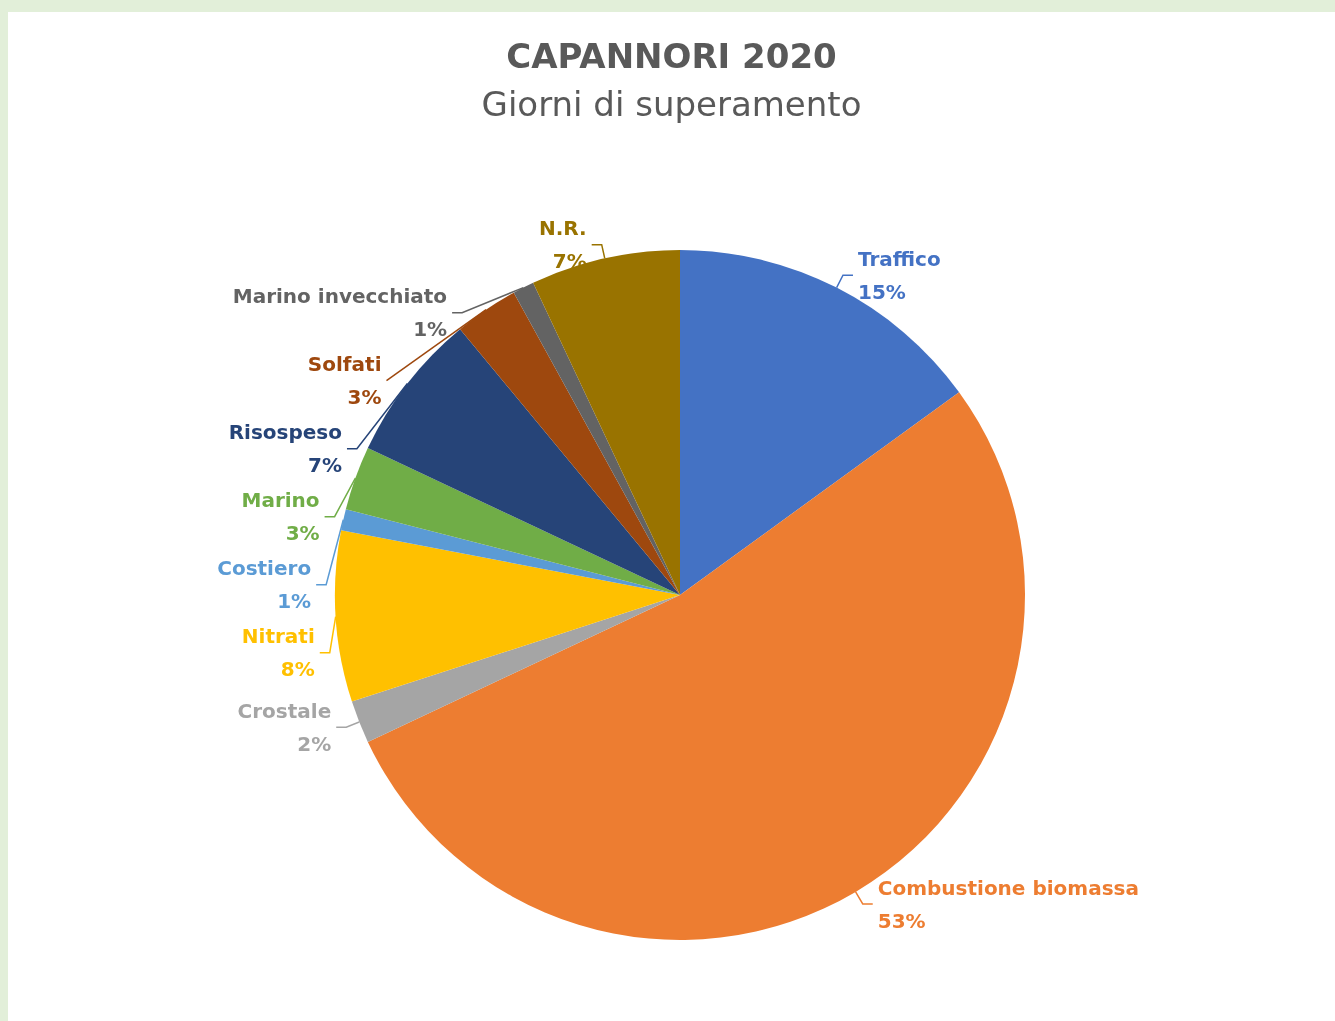  I want to click on slice-label: Nitrati, so click(278, 636).